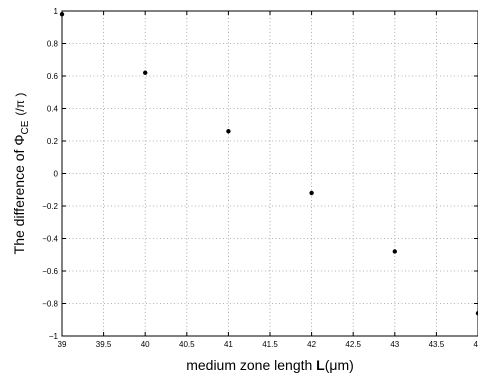 The height and width of the screenshot is (377, 478). Describe the element at coordinates (56, 174) in the screenshot. I see `y-tick-label: 0` at that location.